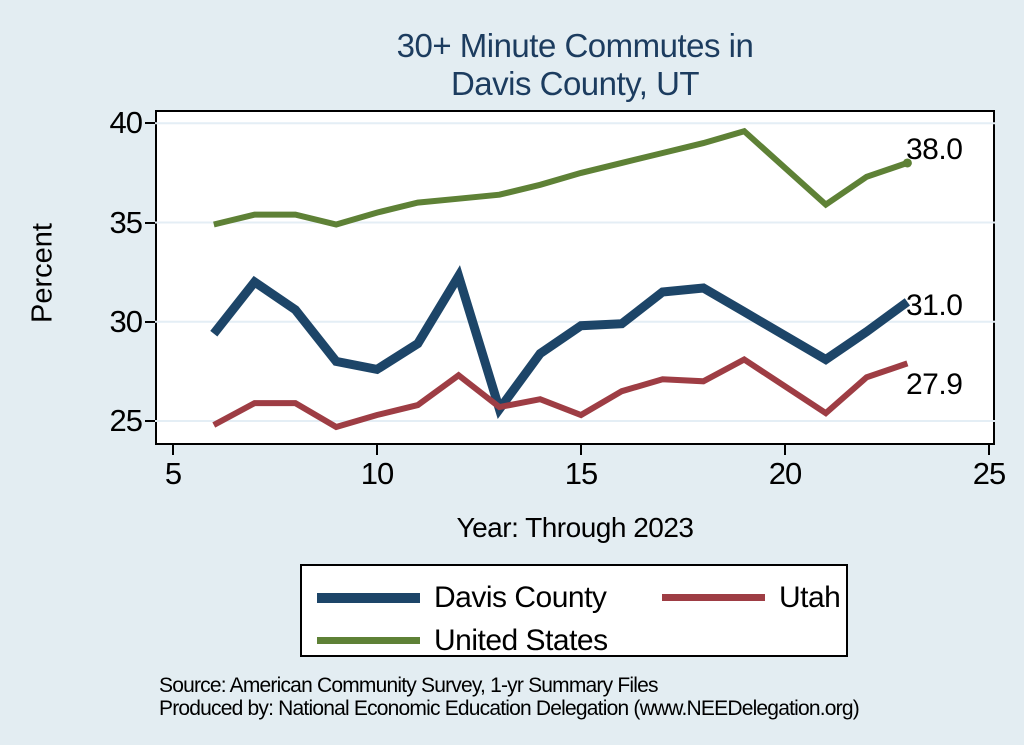 The image size is (1024, 745). What do you see at coordinates (560, 393) in the screenshot?
I see `series-line-utah` at bounding box center [560, 393].